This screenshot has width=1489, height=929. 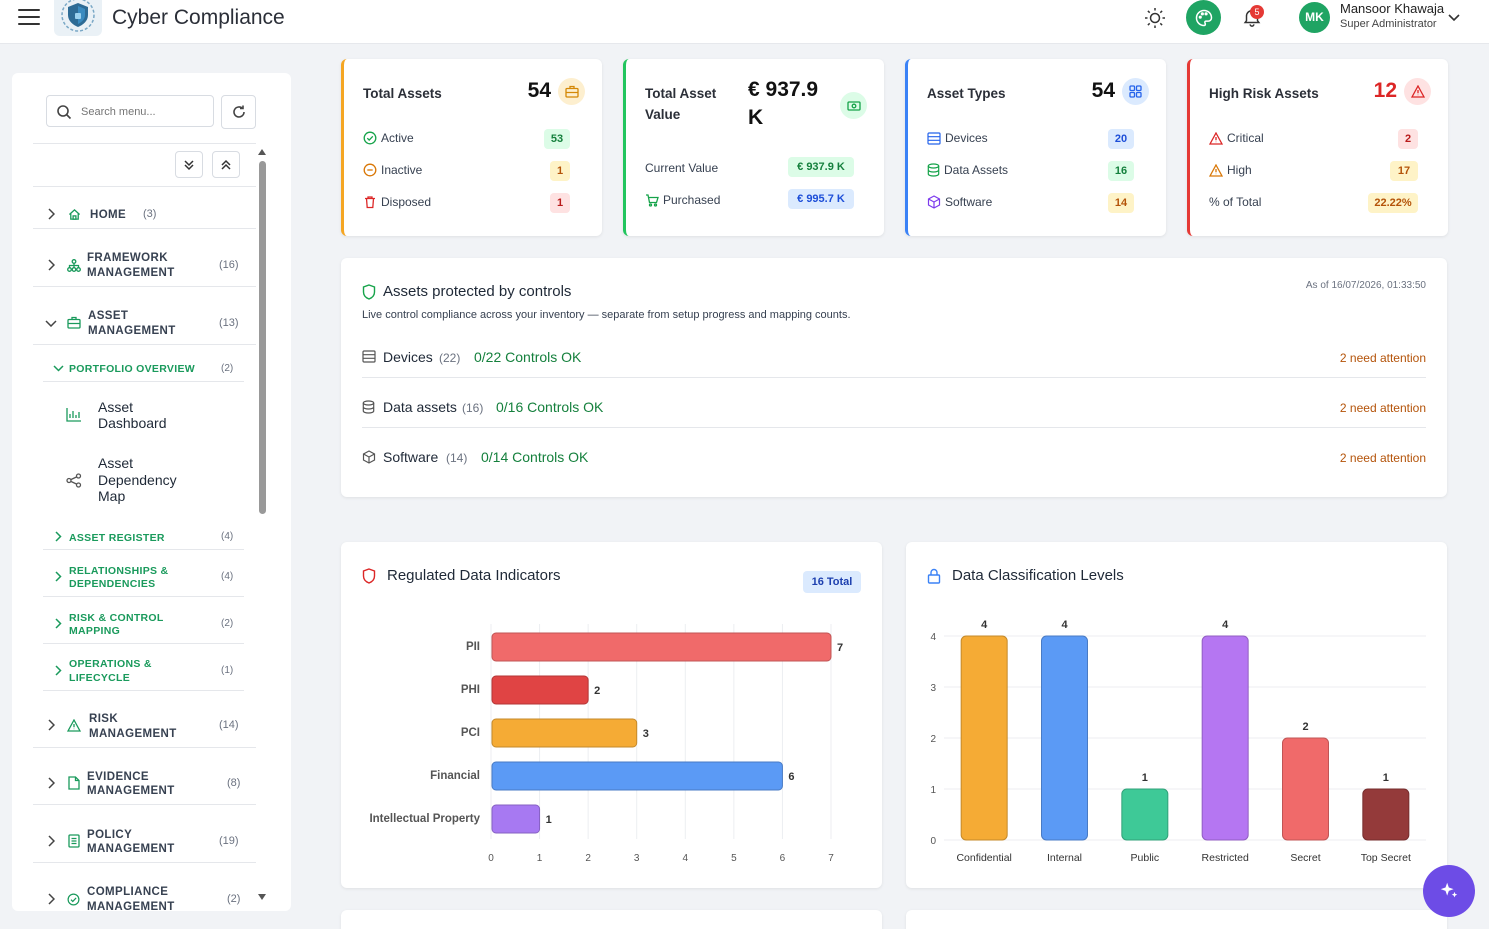 What do you see at coordinates (1155, 18) in the screenshot?
I see `theme-toggle-sun-icon` at bounding box center [1155, 18].